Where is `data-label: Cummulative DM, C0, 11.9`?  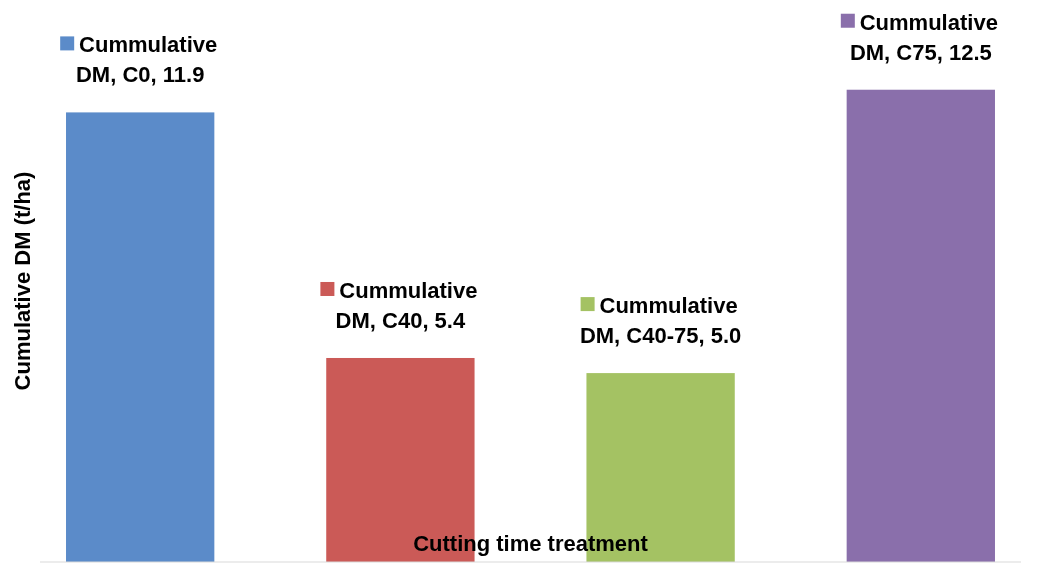
data-label: Cummulative DM, C0, 11.9 is located at coordinates (146, 60).